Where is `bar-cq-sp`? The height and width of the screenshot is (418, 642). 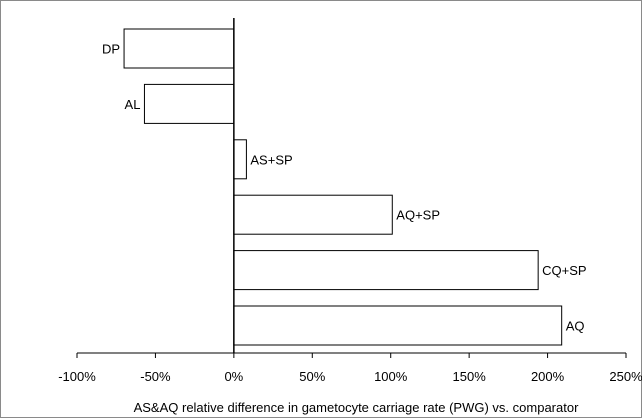 bar-cq-sp is located at coordinates (386, 270).